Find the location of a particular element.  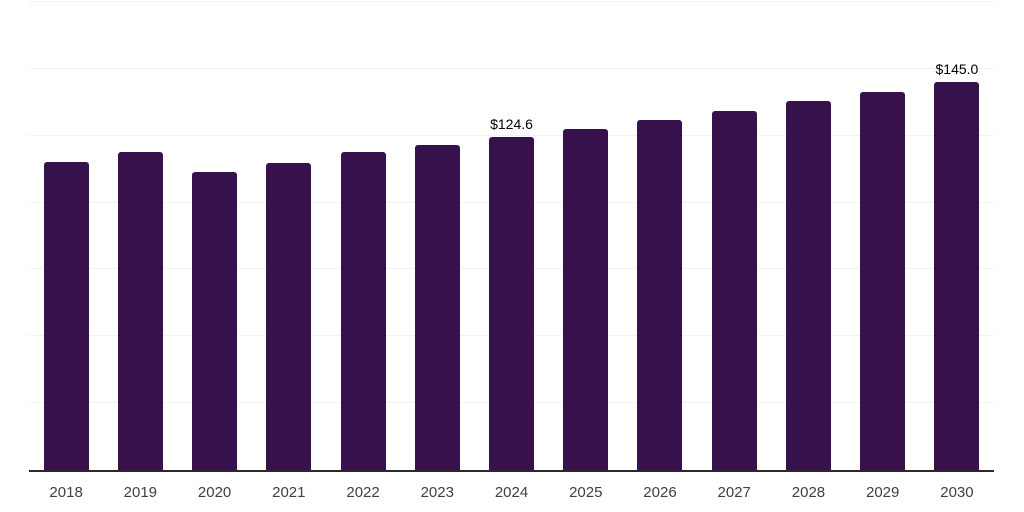

bar-column-2019 is located at coordinates (140, 236).